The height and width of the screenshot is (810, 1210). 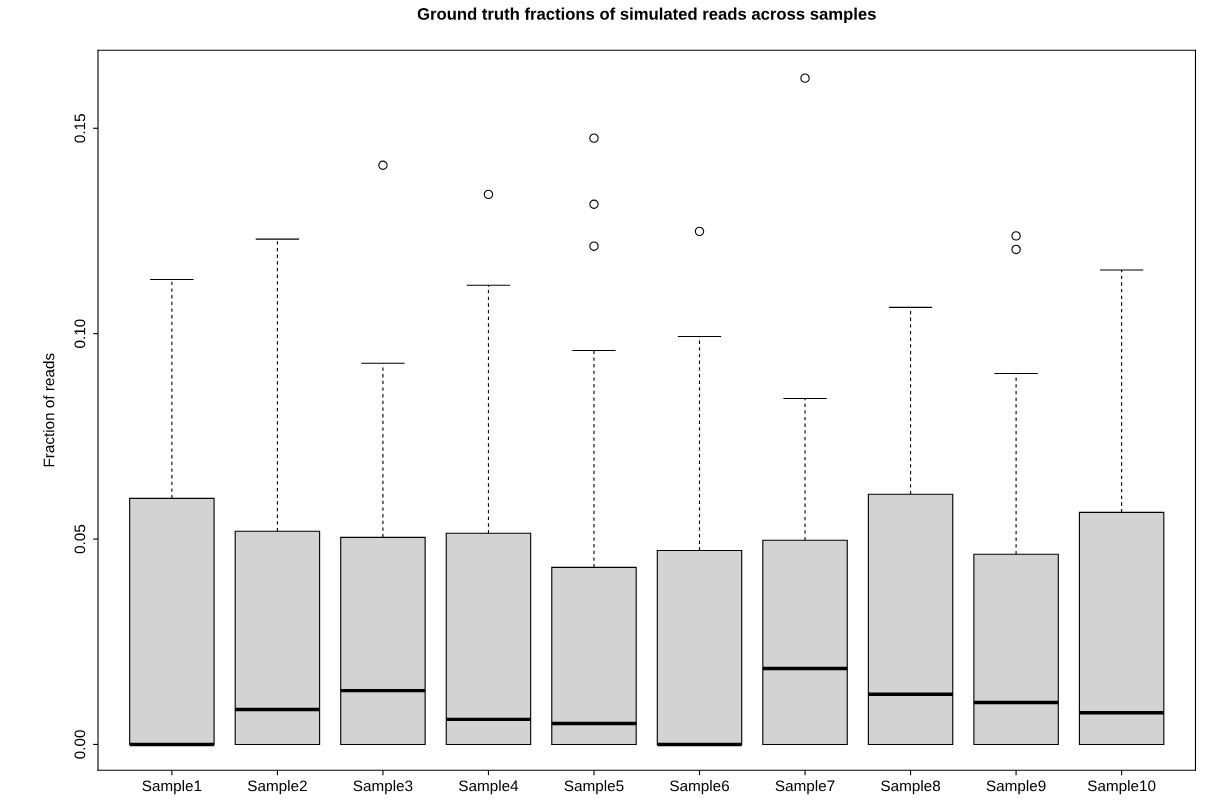 What do you see at coordinates (699, 787) in the screenshot?
I see `x-tick-label: Sample6` at bounding box center [699, 787].